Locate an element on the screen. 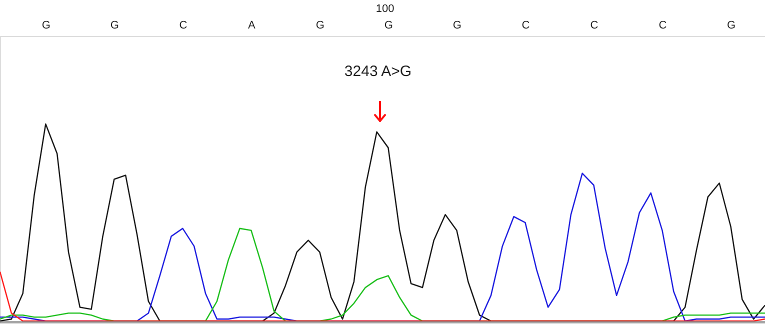  text: 100 is located at coordinates (385, 9).